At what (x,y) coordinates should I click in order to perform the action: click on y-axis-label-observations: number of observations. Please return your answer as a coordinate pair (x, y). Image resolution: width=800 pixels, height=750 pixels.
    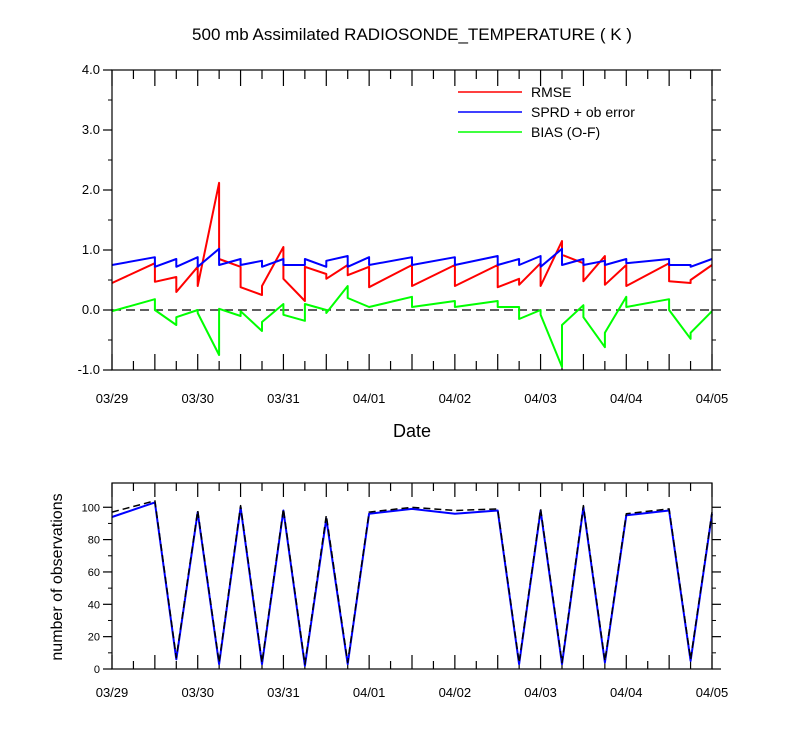
    Looking at the image, I should click on (57, 576).